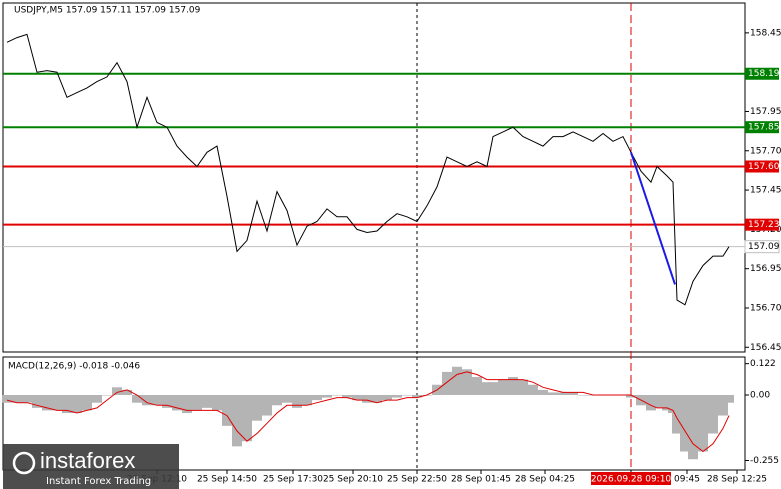 Image resolution: width=781 pixels, height=489 pixels. I want to click on y-tick-label: 0.00, so click(760, 396).